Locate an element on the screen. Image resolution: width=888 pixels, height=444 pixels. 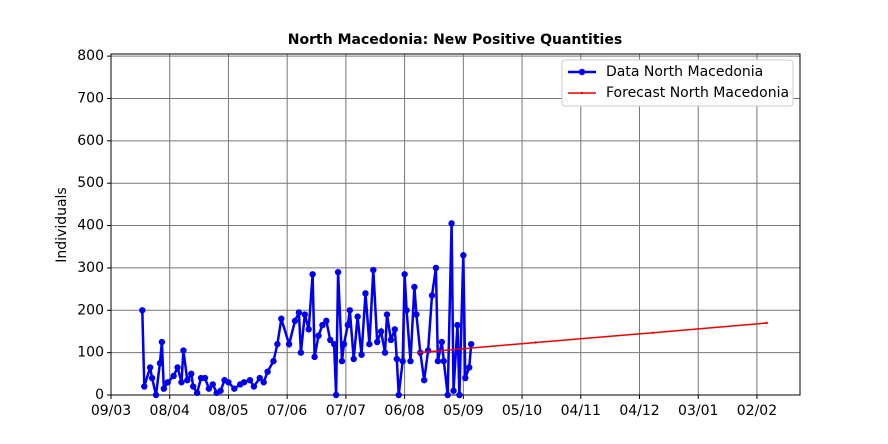
x-tick-label: 06/08 is located at coordinates (404, 411).